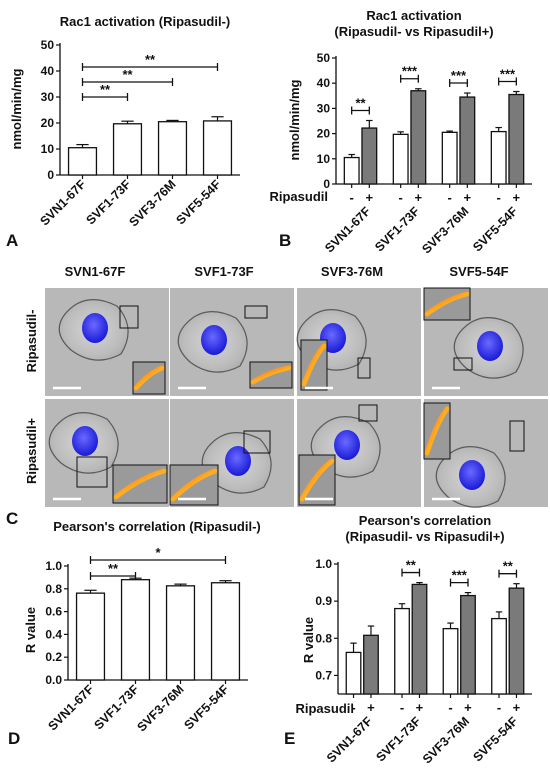  What do you see at coordinates (425, 520) in the screenshot?
I see `panel-e-title-line1: Pearson's correlation` at bounding box center [425, 520].